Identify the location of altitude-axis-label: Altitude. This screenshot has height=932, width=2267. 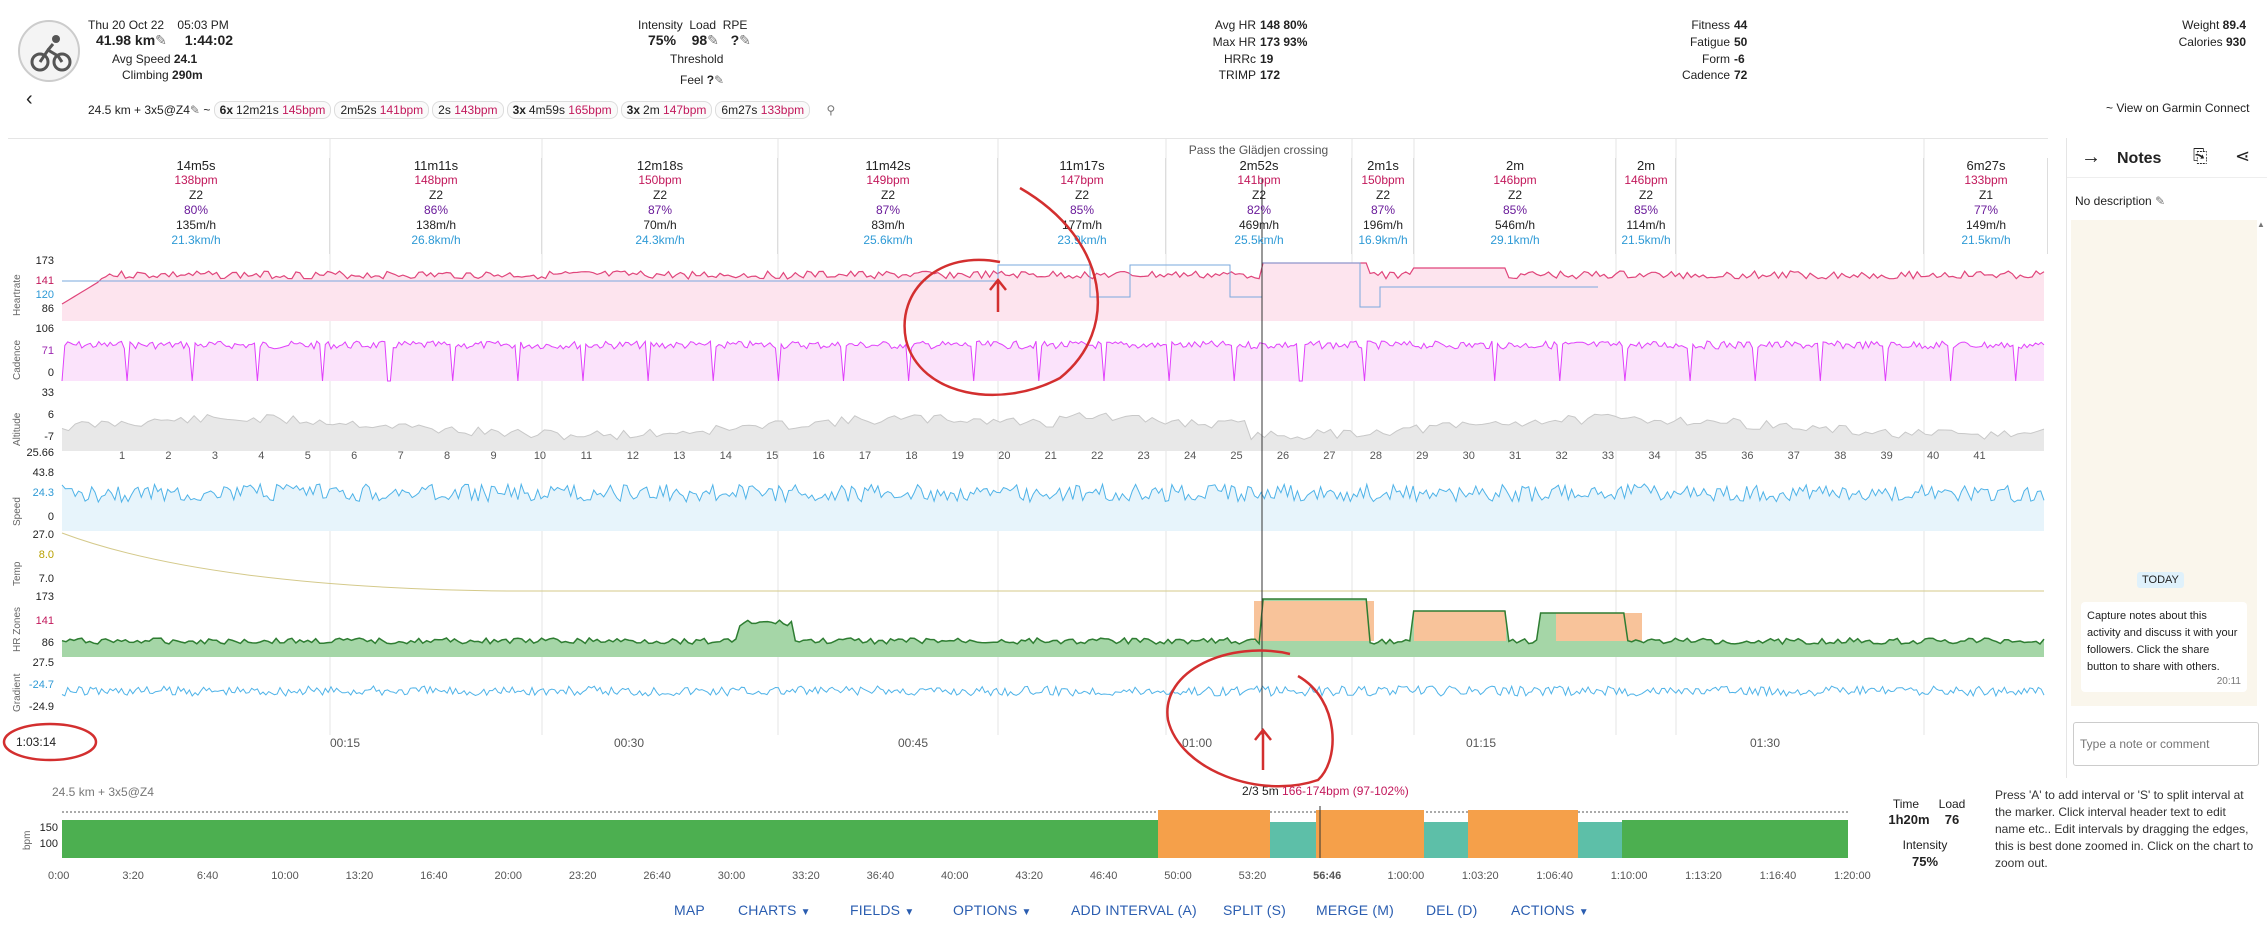
(17, 429).